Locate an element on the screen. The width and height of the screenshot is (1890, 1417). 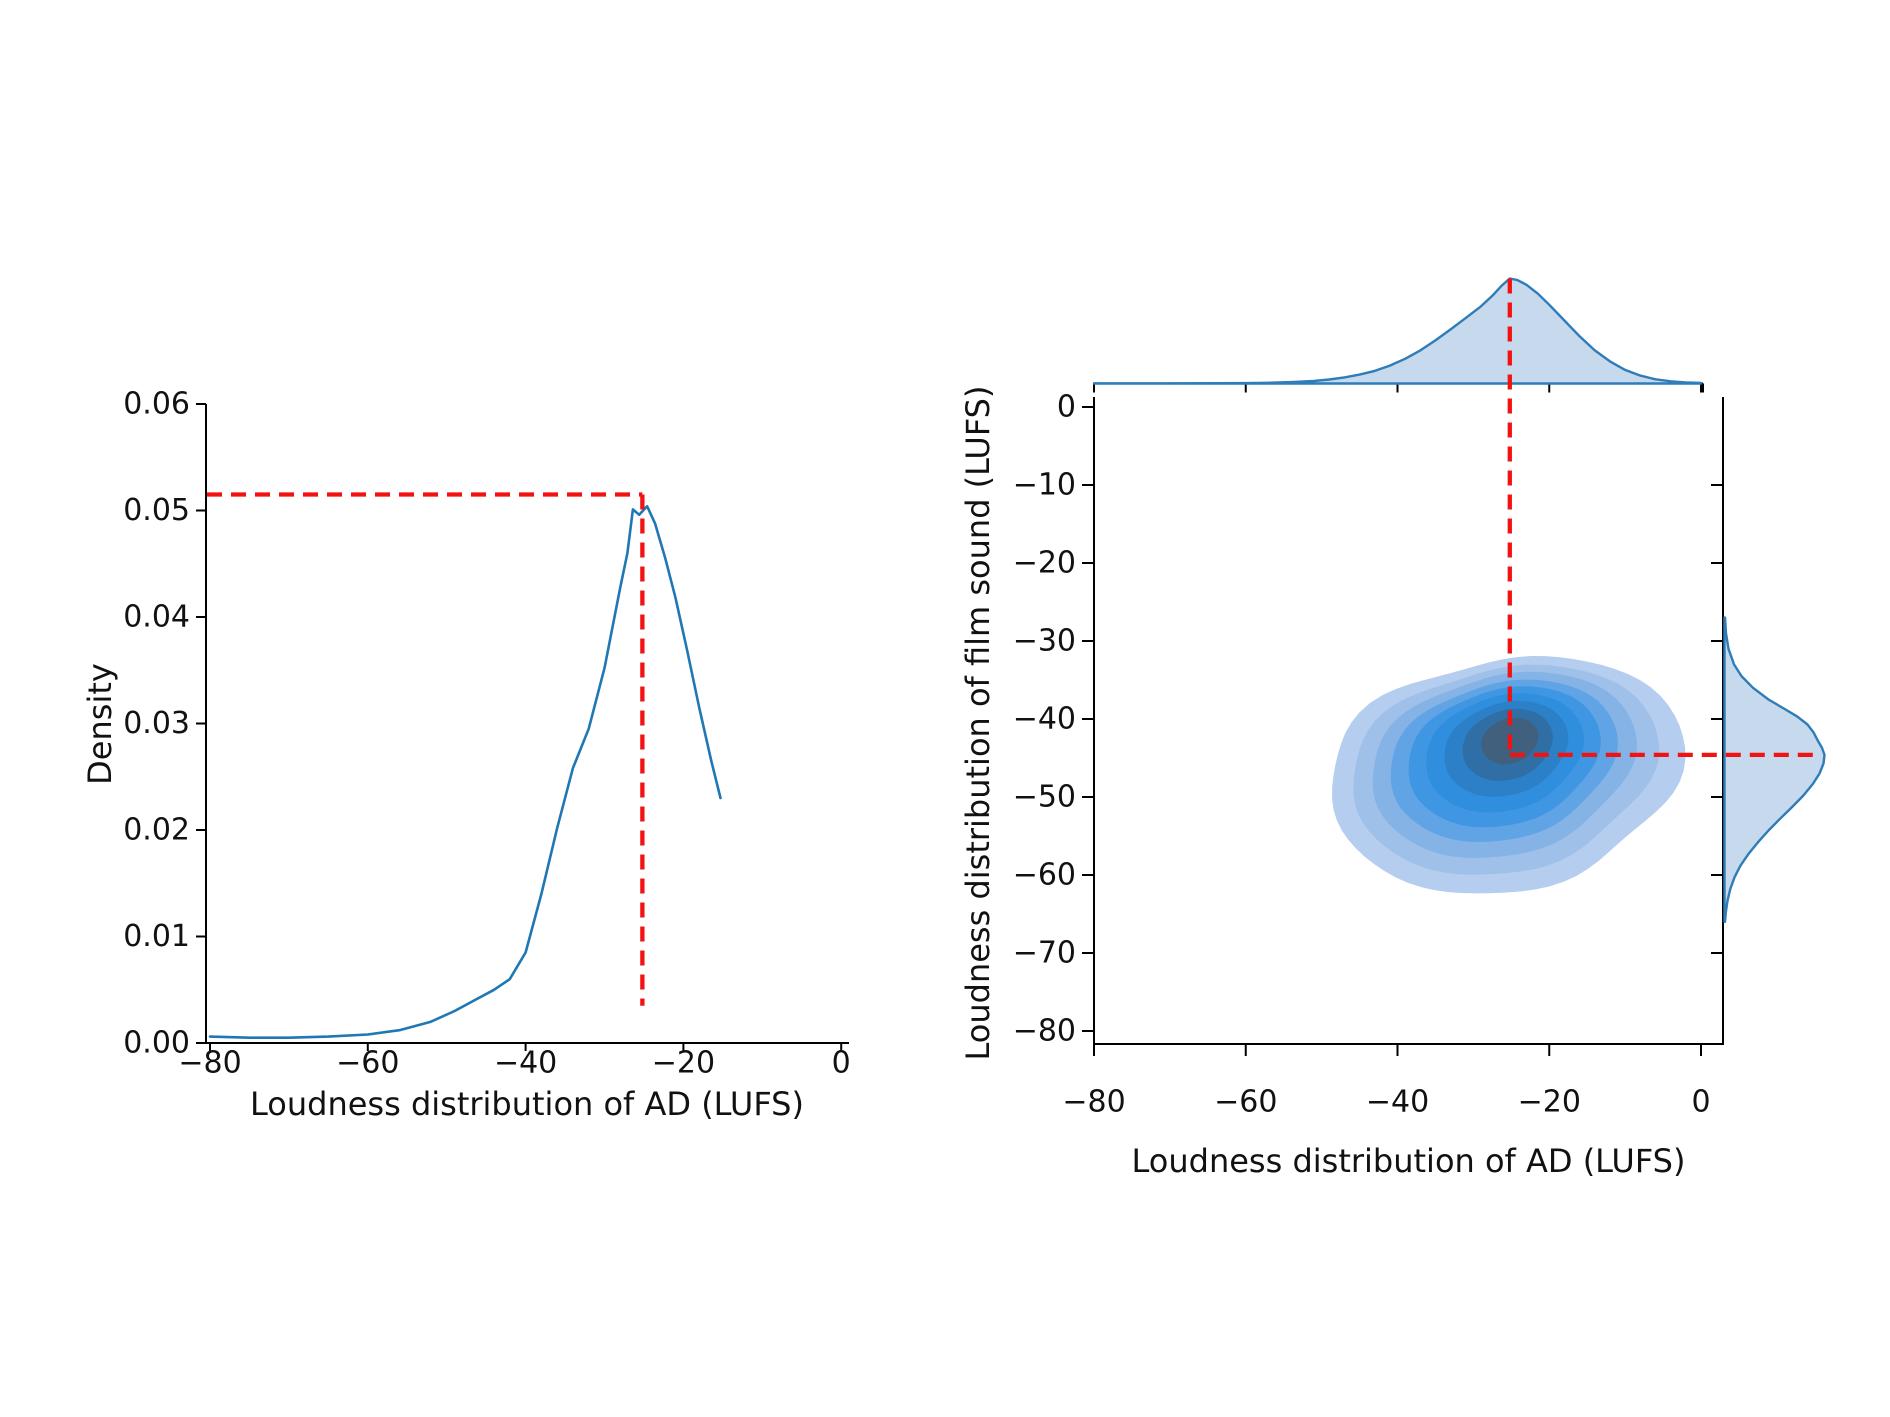
left-ytick-label: 0.01 is located at coordinates (156, 936).